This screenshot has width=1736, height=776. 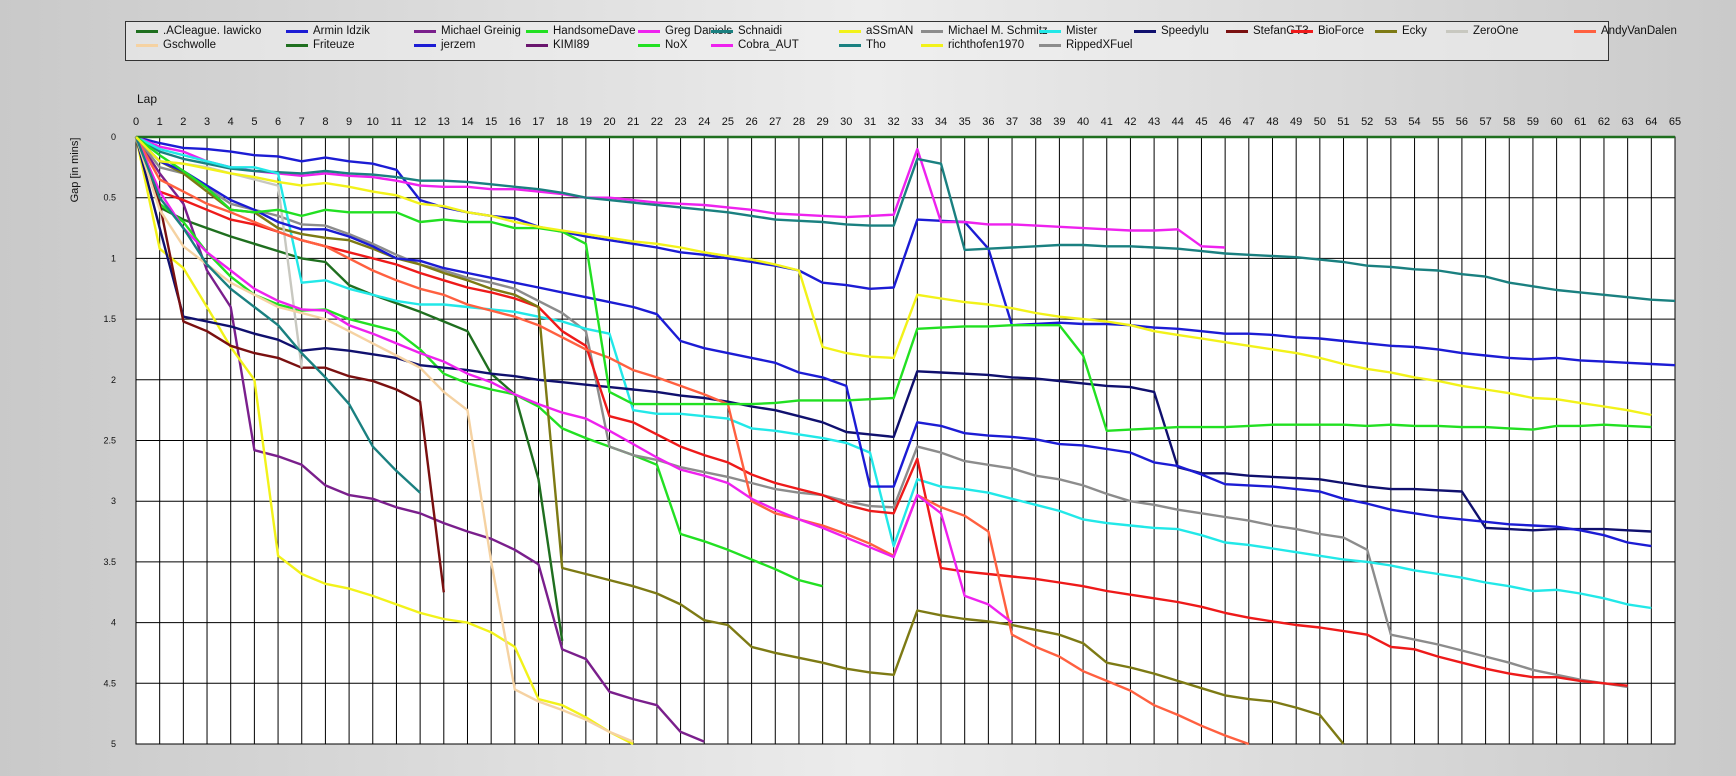 What do you see at coordinates (113, 380) in the screenshot?
I see `y-tick-label: 2` at bounding box center [113, 380].